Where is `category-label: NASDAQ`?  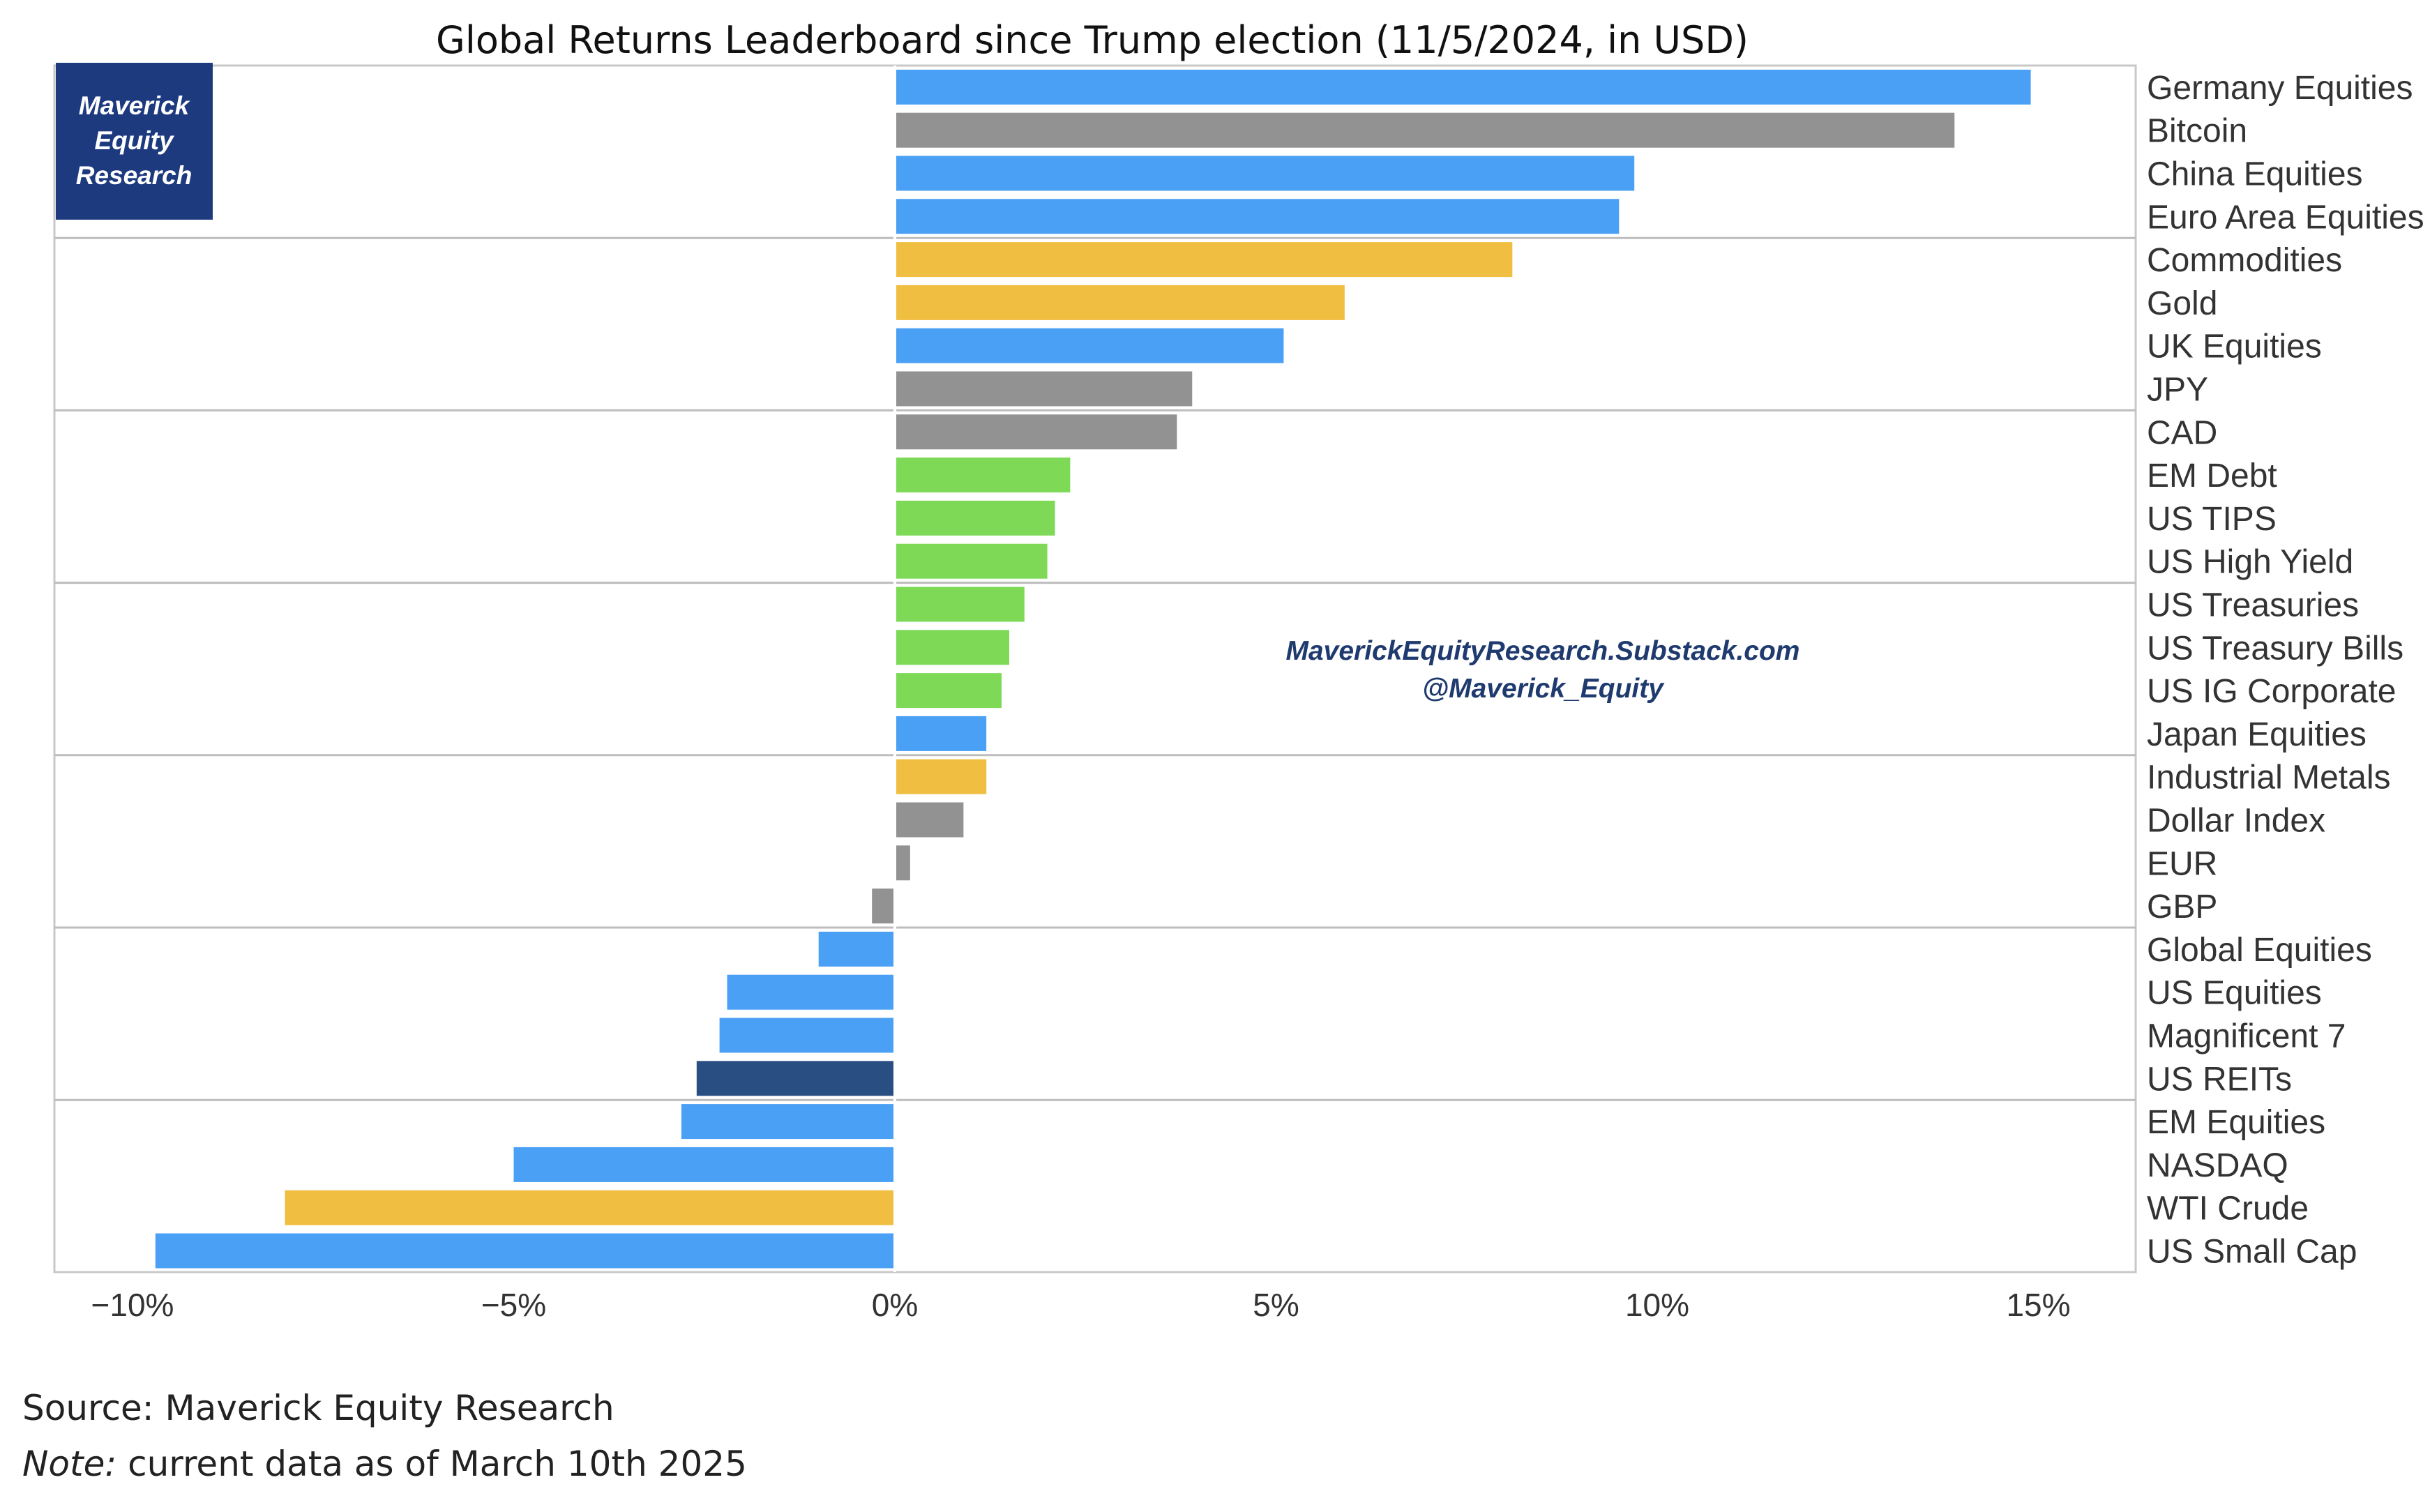 category-label: NASDAQ is located at coordinates (2218, 1165).